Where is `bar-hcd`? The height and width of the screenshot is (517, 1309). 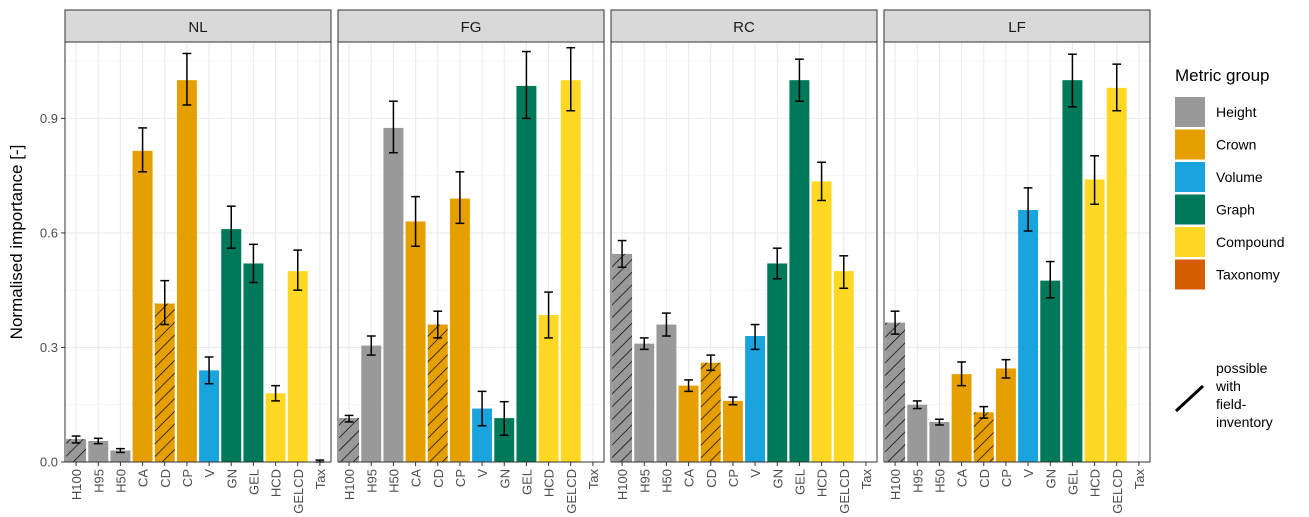 bar-hcd is located at coordinates (821, 321).